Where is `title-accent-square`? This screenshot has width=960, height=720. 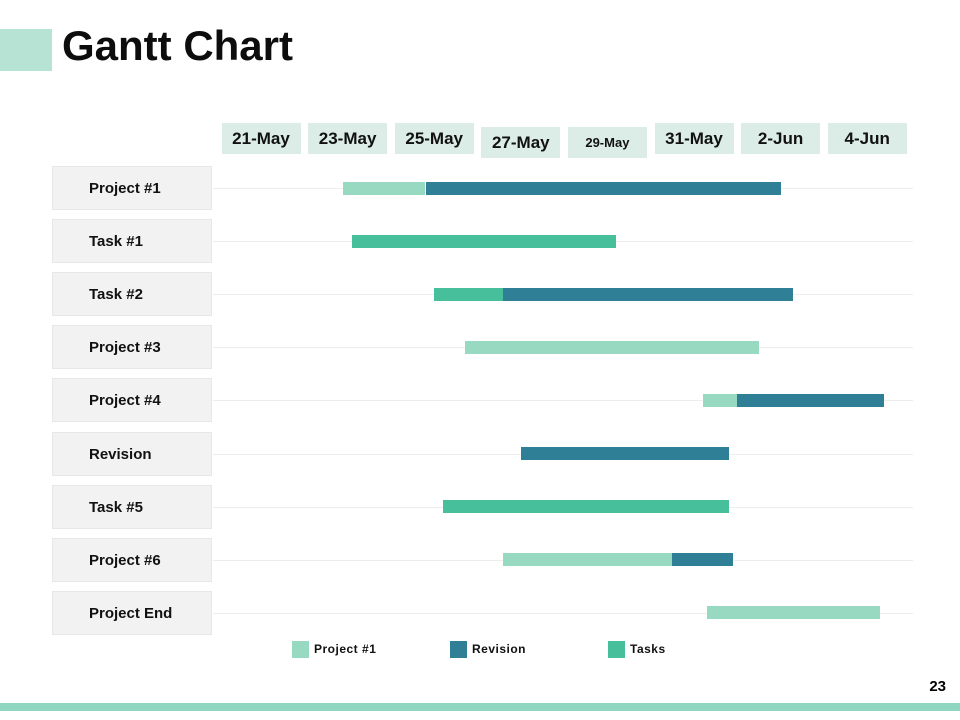
title-accent-square is located at coordinates (26, 50).